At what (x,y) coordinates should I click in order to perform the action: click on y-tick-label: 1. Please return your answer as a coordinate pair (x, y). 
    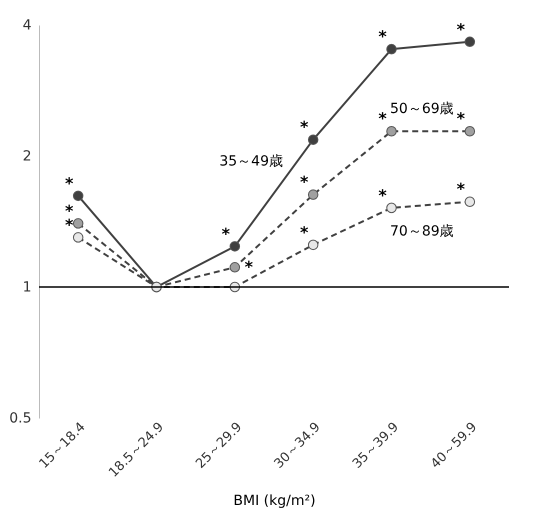
    Looking at the image, I should click on (27, 288).